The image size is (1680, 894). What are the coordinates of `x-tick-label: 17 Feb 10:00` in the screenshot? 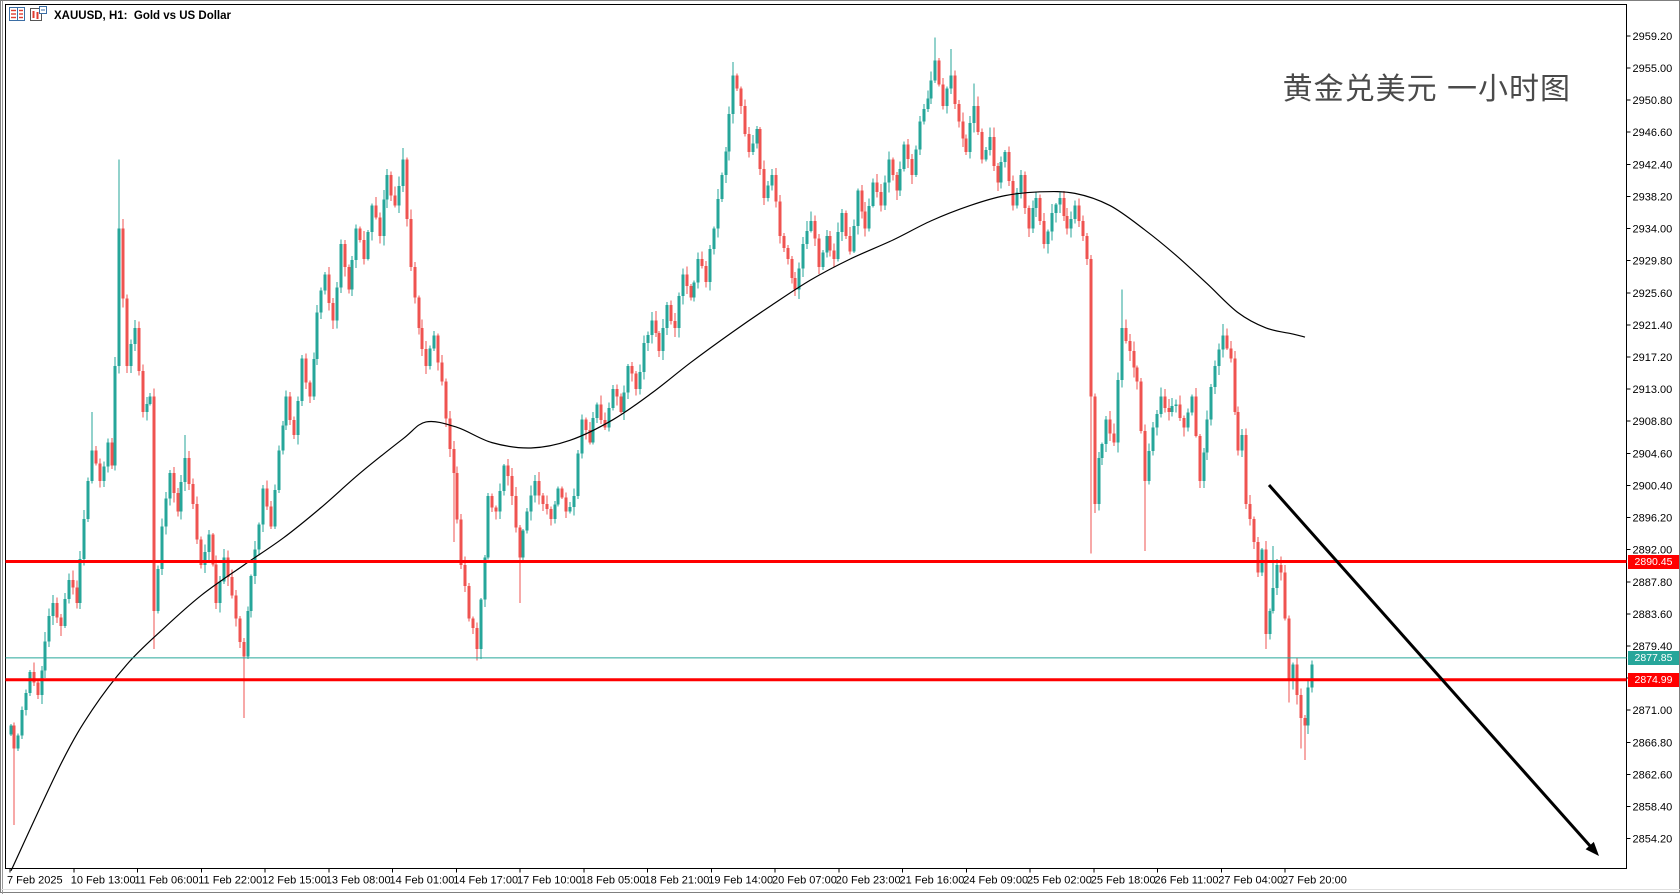 It's located at (549, 881).